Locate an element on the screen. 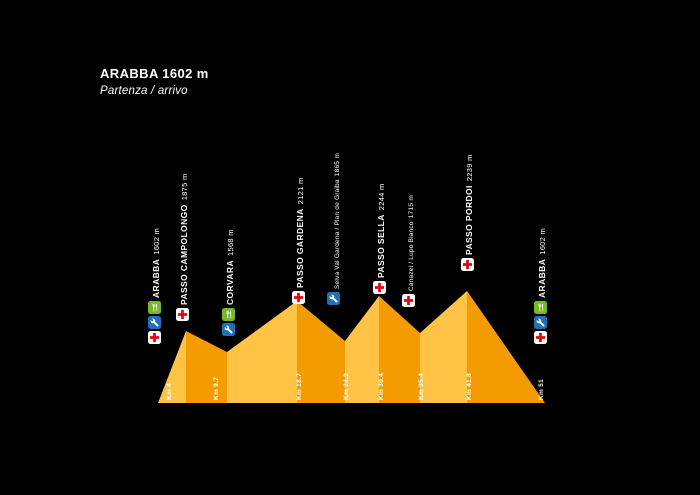 This screenshot has height=495, width=700. waypoint-name: PASSO PORDOI is located at coordinates (469, 220).